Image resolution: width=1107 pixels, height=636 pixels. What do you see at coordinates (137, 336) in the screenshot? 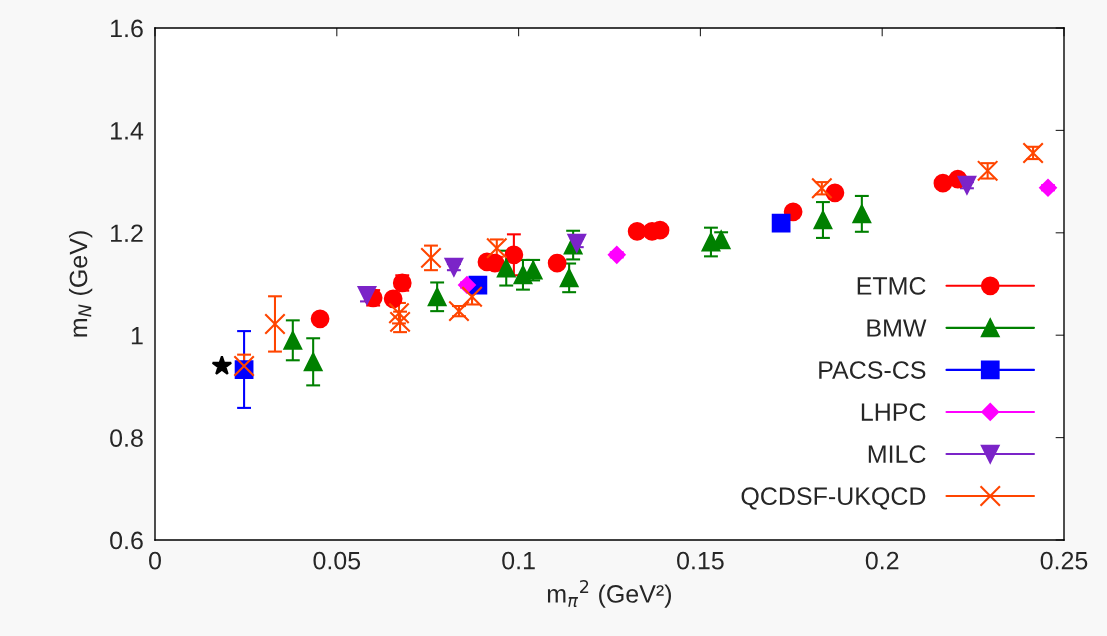
I see `y-tick-label: 1` at bounding box center [137, 336].